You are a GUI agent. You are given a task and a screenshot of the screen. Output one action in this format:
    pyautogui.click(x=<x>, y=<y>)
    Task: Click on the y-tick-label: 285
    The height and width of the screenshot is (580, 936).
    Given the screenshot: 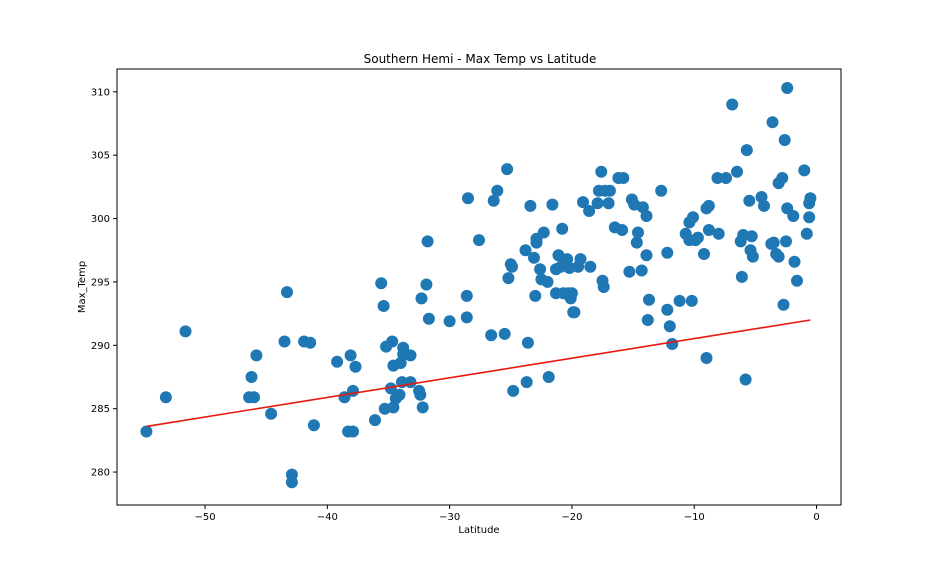 What is the action you would take?
    pyautogui.click(x=100, y=409)
    